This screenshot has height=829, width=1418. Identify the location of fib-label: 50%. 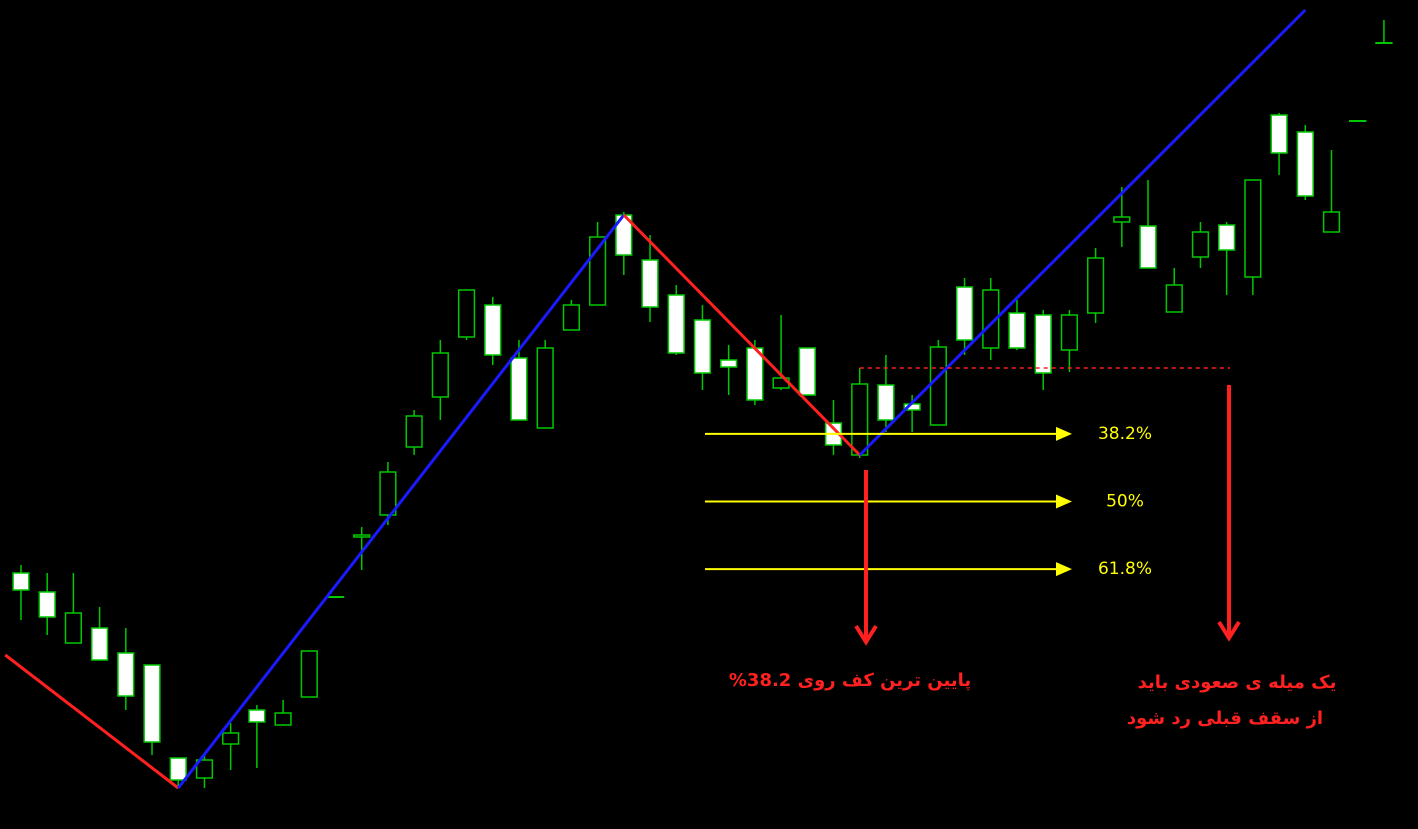
(1125, 502).